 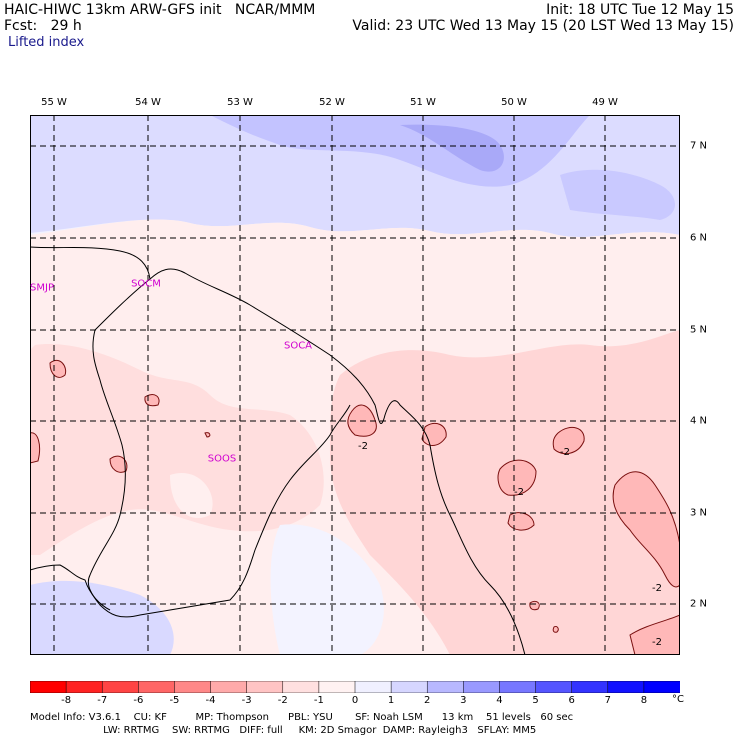 I want to click on stable-east, so click(x=617, y=194).